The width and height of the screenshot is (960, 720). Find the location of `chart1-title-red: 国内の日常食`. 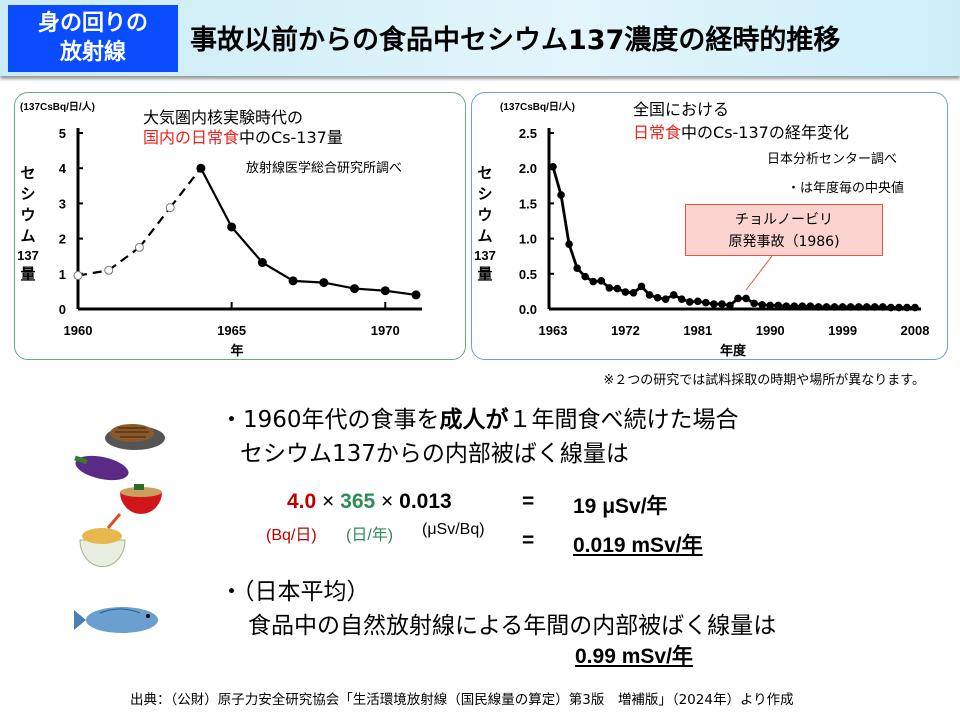

chart1-title-red: 国内の日常食 is located at coordinates (191, 137).